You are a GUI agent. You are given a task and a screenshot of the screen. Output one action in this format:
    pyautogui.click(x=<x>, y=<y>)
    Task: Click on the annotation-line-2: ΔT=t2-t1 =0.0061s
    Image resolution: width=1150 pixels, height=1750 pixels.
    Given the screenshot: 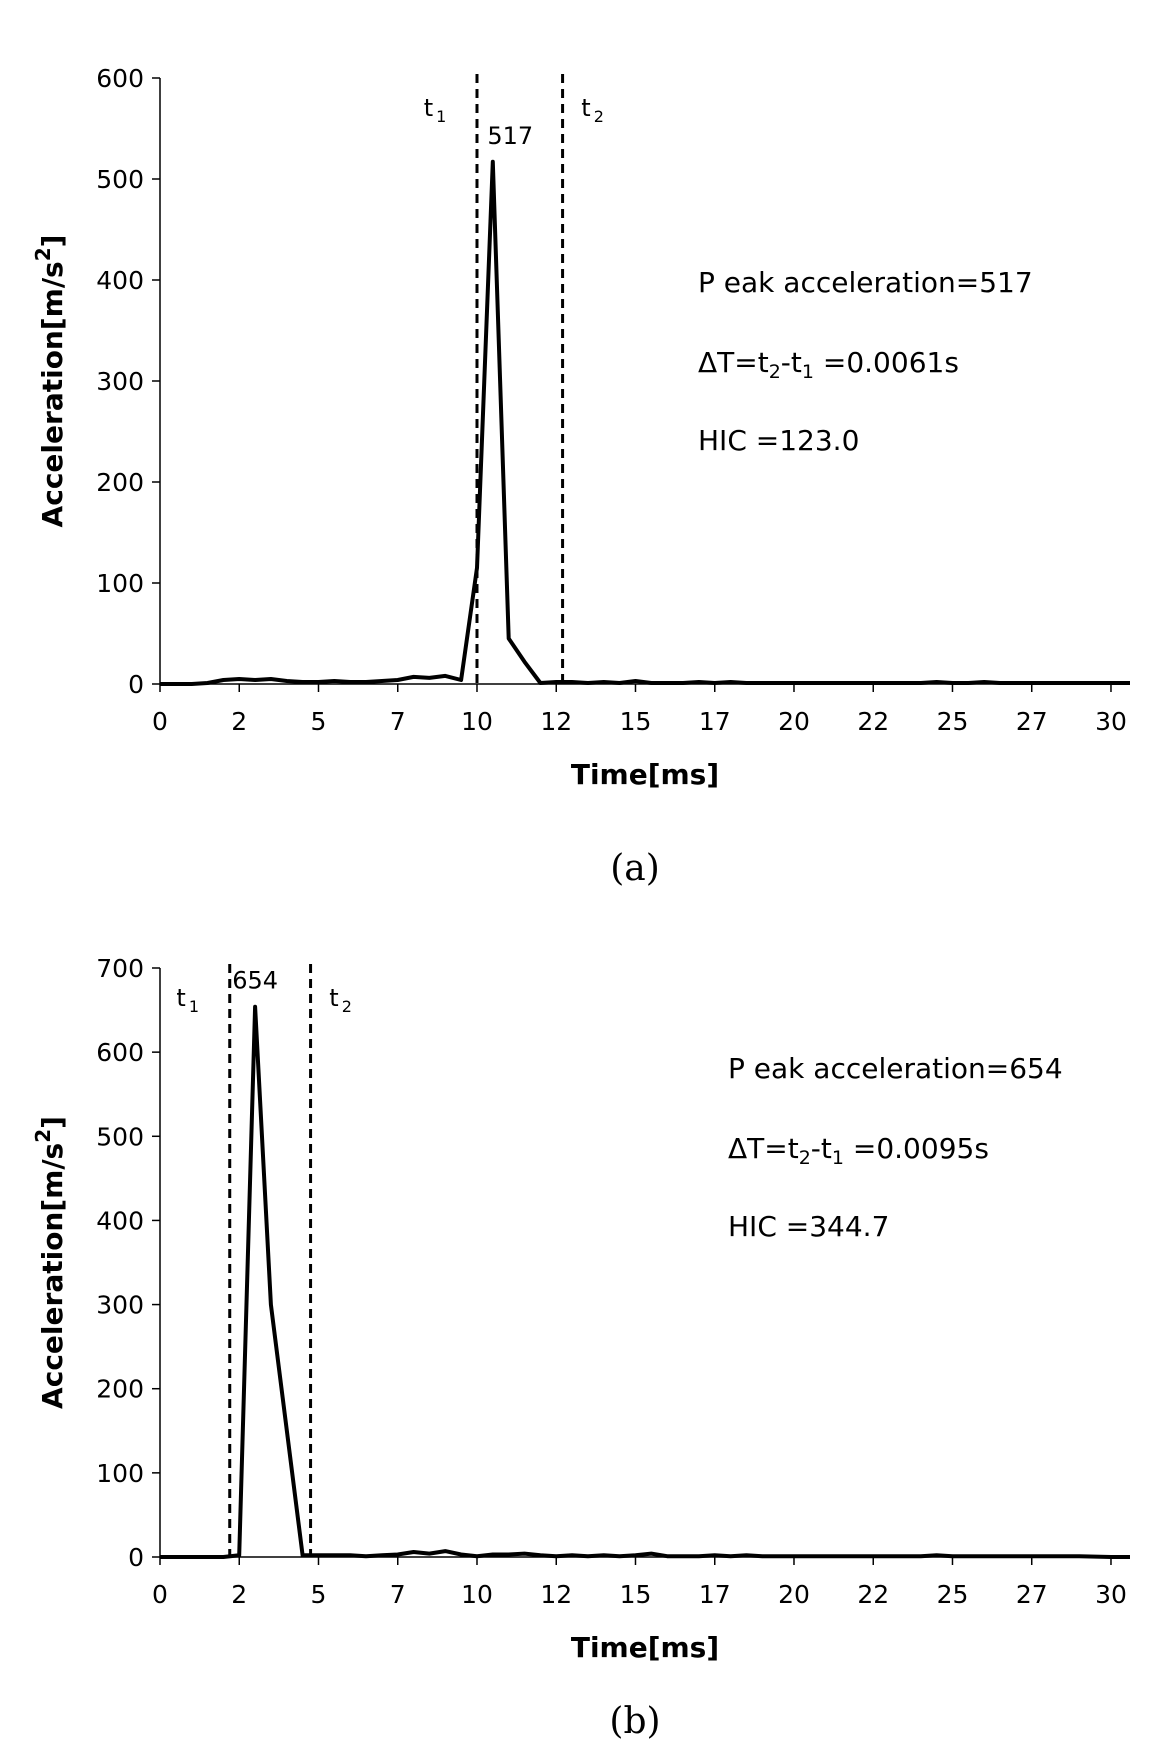 What is the action you would take?
    pyautogui.click(x=828, y=364)
    